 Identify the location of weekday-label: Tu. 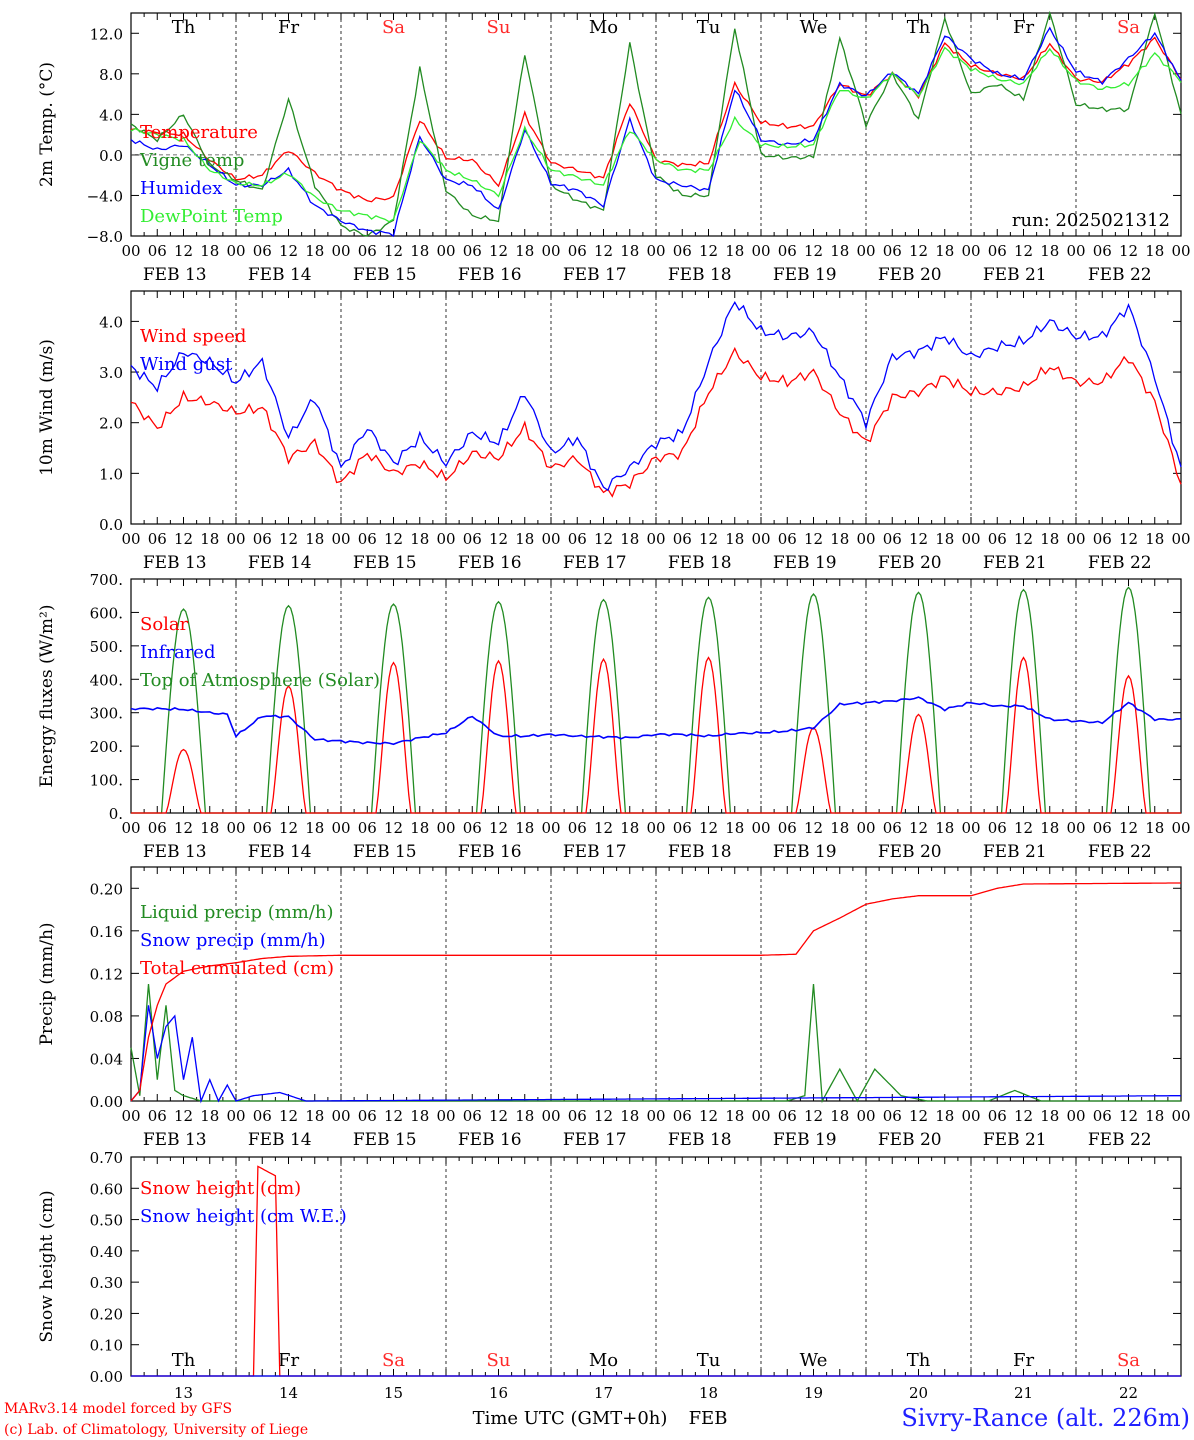
(709, 27).